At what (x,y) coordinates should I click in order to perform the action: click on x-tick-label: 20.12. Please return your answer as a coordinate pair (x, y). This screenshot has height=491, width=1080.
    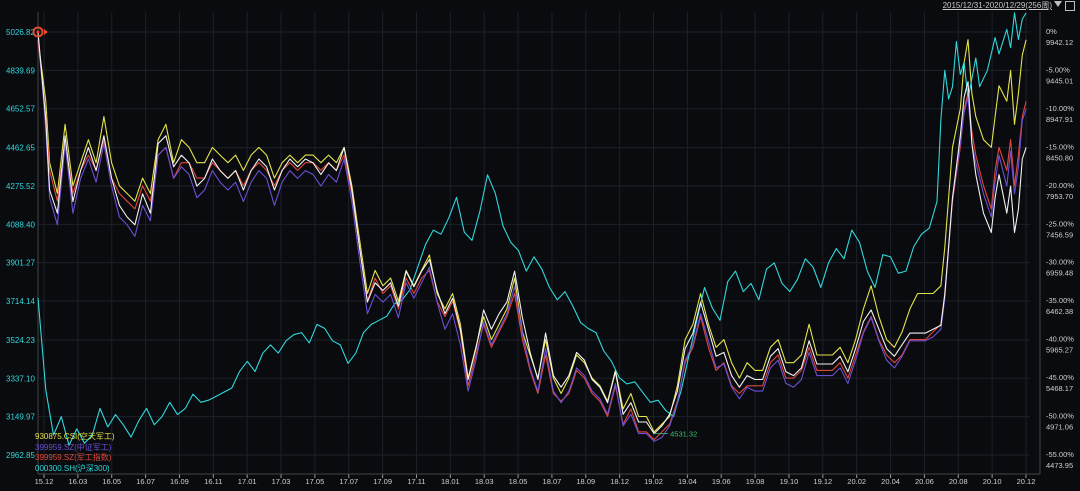
    Looking at the image, I should click on (1026, 481).